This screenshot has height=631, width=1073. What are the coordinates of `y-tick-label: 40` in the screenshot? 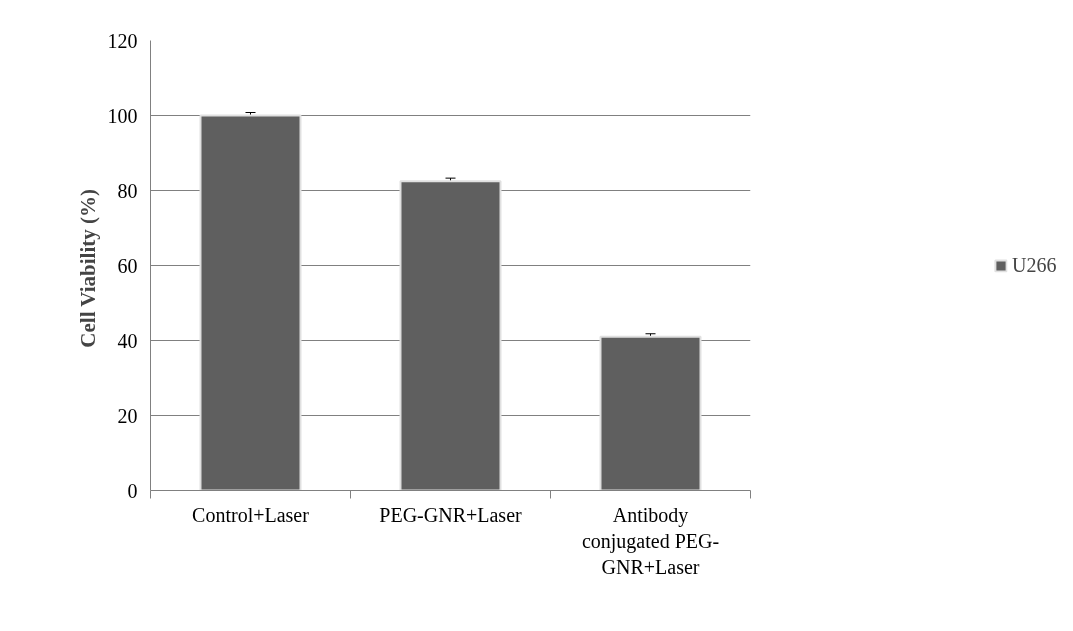 It's located at (127, 340).